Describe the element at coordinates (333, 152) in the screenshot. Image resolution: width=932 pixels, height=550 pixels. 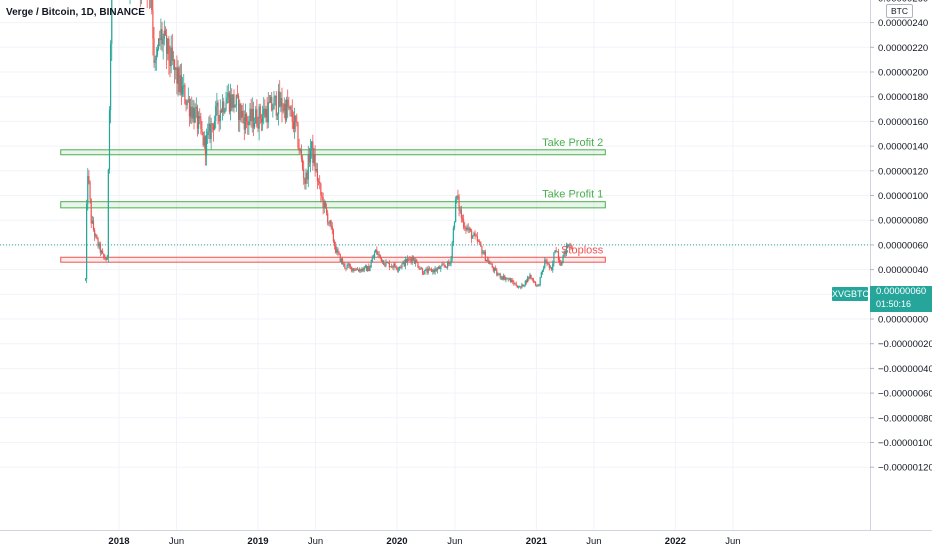
I see `zone-take_profit` at that location.